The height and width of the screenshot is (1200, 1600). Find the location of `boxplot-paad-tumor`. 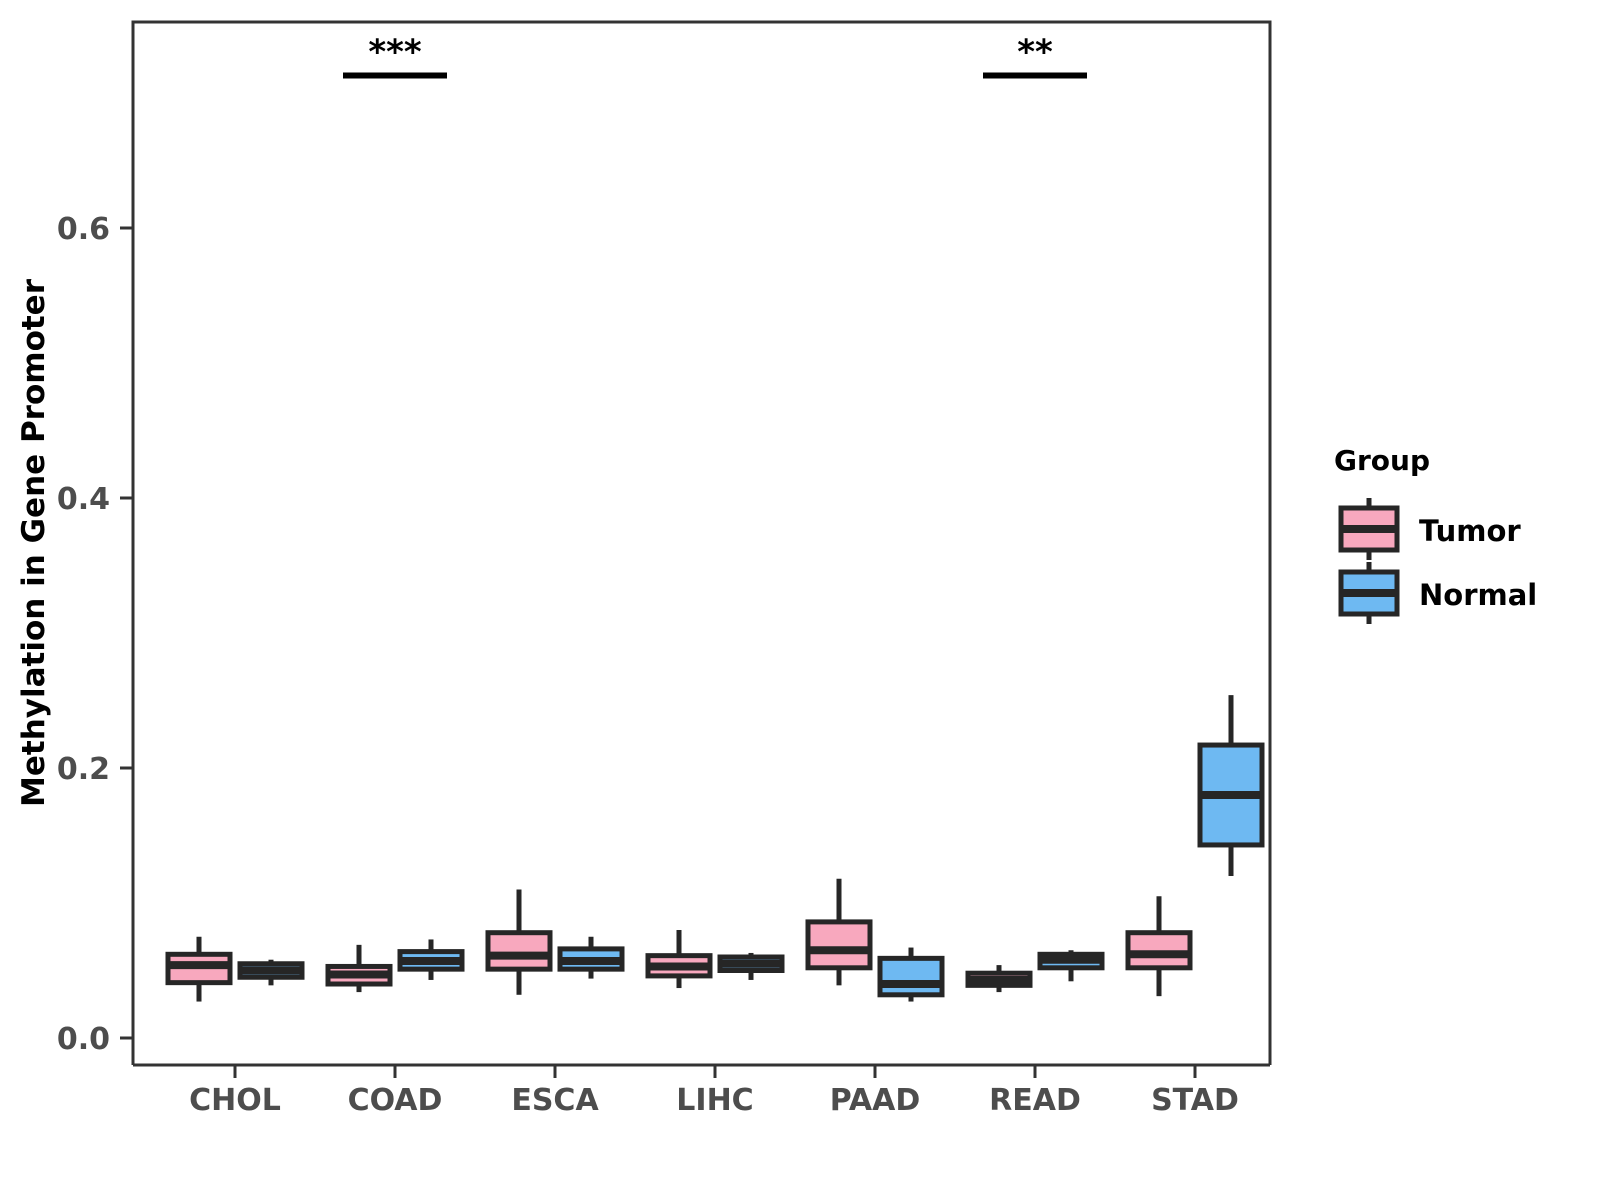

boxplot-paad-tumor is located at coordinates (839, 932).